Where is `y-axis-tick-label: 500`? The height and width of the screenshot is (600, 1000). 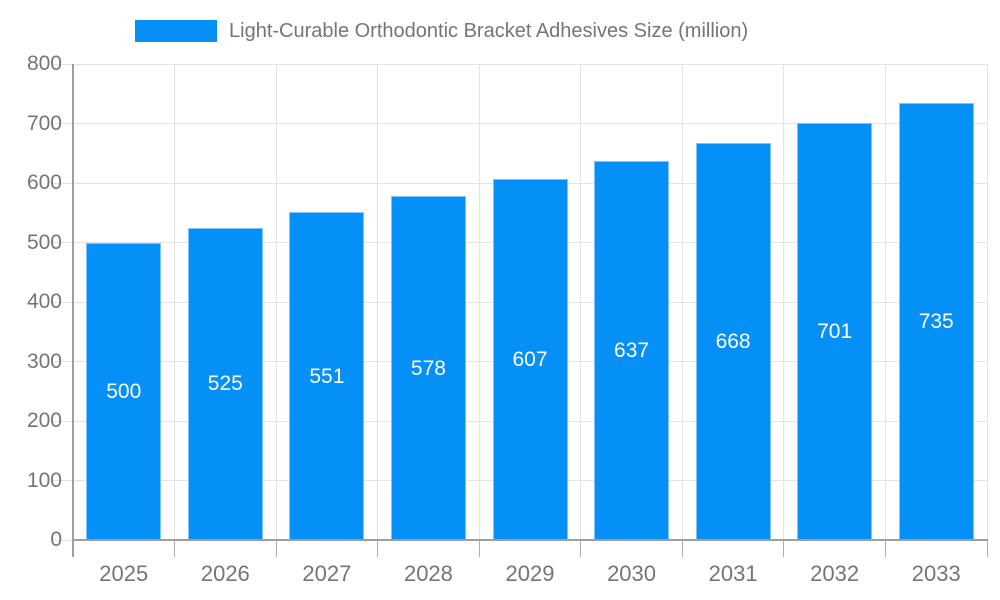
y-axis-tick-label: 500 is located at coordinates (44, 242).